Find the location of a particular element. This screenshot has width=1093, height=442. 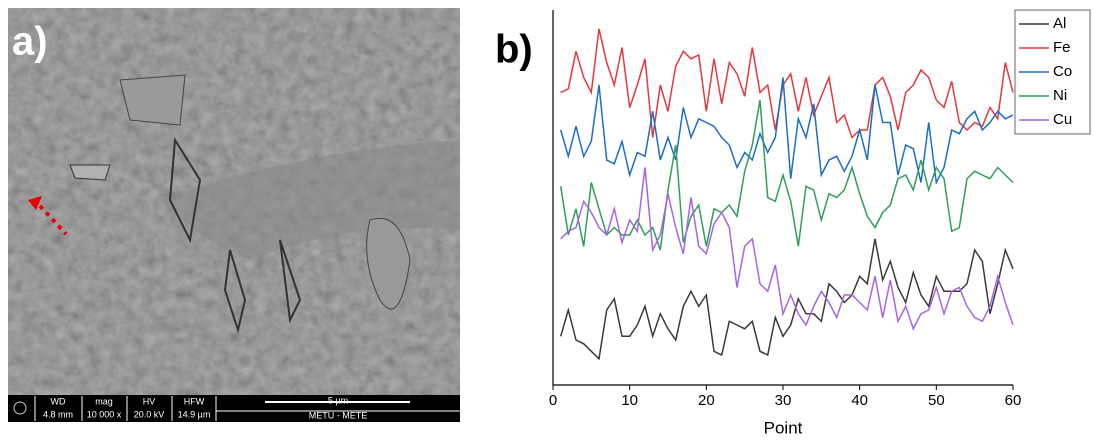

scale-text: 5 µm is located at coordinates (338, 400).